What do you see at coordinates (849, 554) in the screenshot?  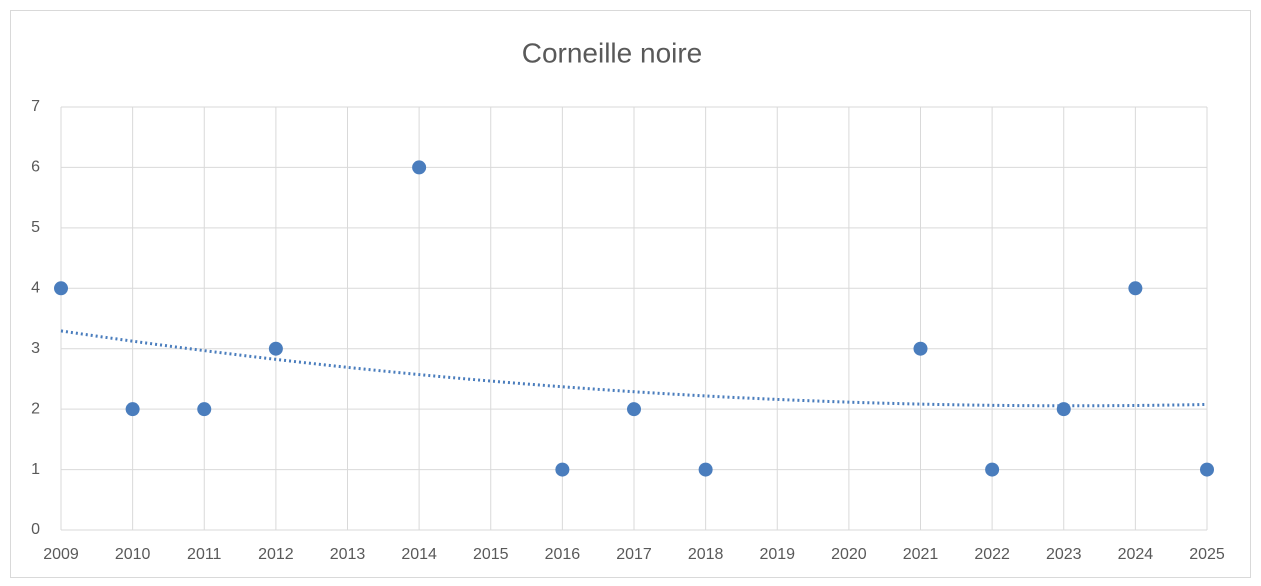 I see `x-tick-label: 2020` at bounding box center [849, 554].